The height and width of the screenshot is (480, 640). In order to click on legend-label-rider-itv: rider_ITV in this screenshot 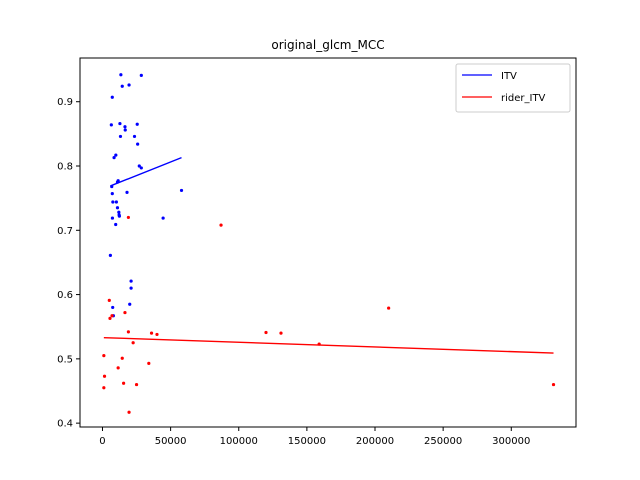, I will do `click(523, 98)`.